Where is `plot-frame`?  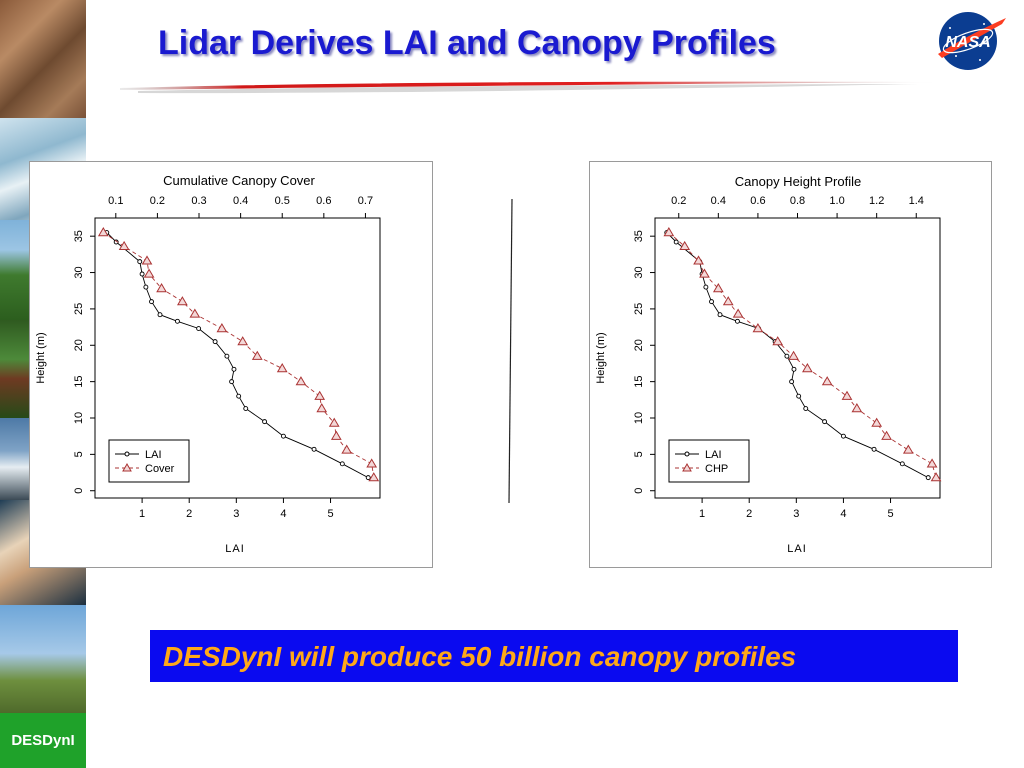
plot-frame is located at coordinates (237, 358).